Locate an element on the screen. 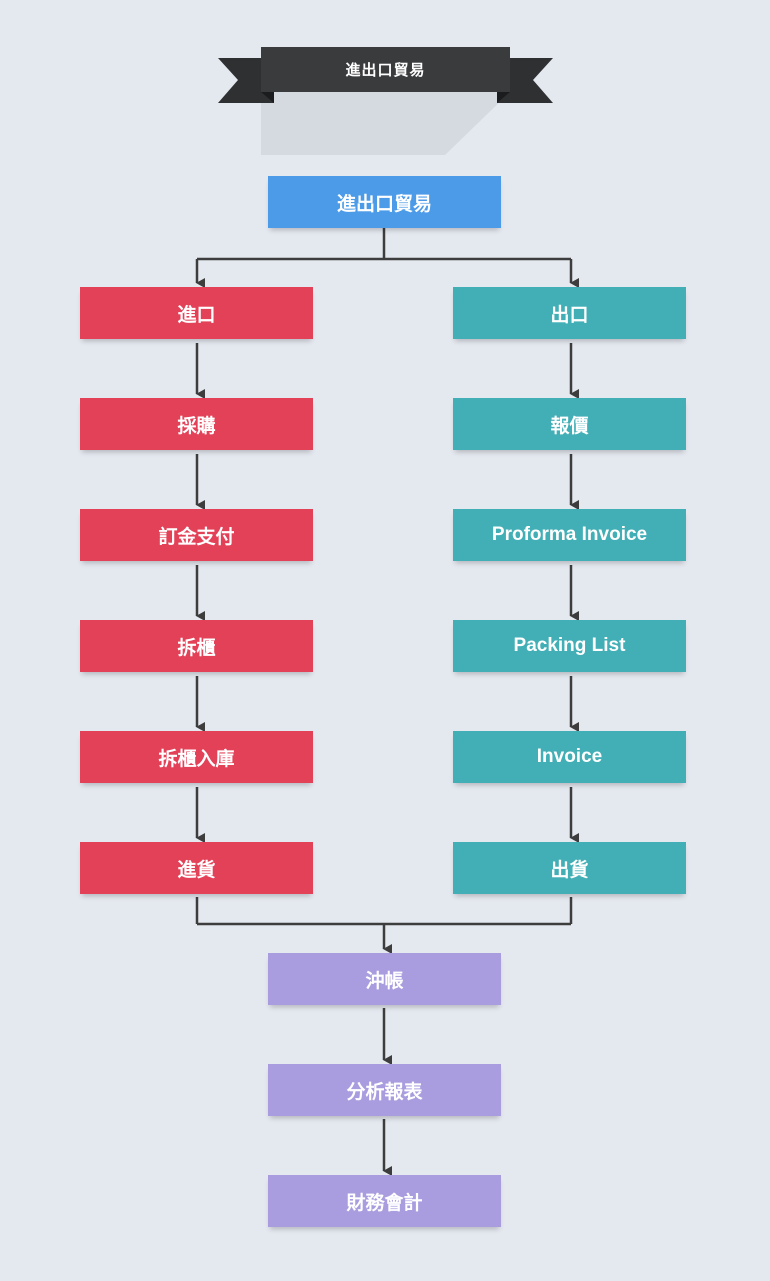  finance-node-1: 沖帳 is located at coordinates (384, 979).